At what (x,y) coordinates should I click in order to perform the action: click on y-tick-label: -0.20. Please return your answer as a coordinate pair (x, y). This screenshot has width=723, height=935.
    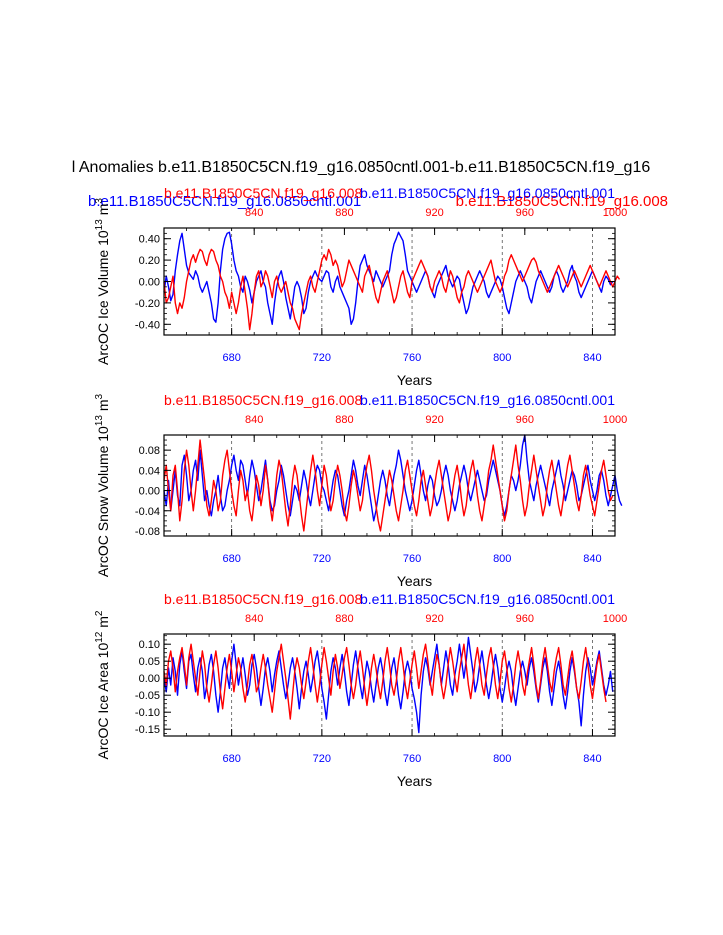
    Looking at the image, I should click on (147, 304).